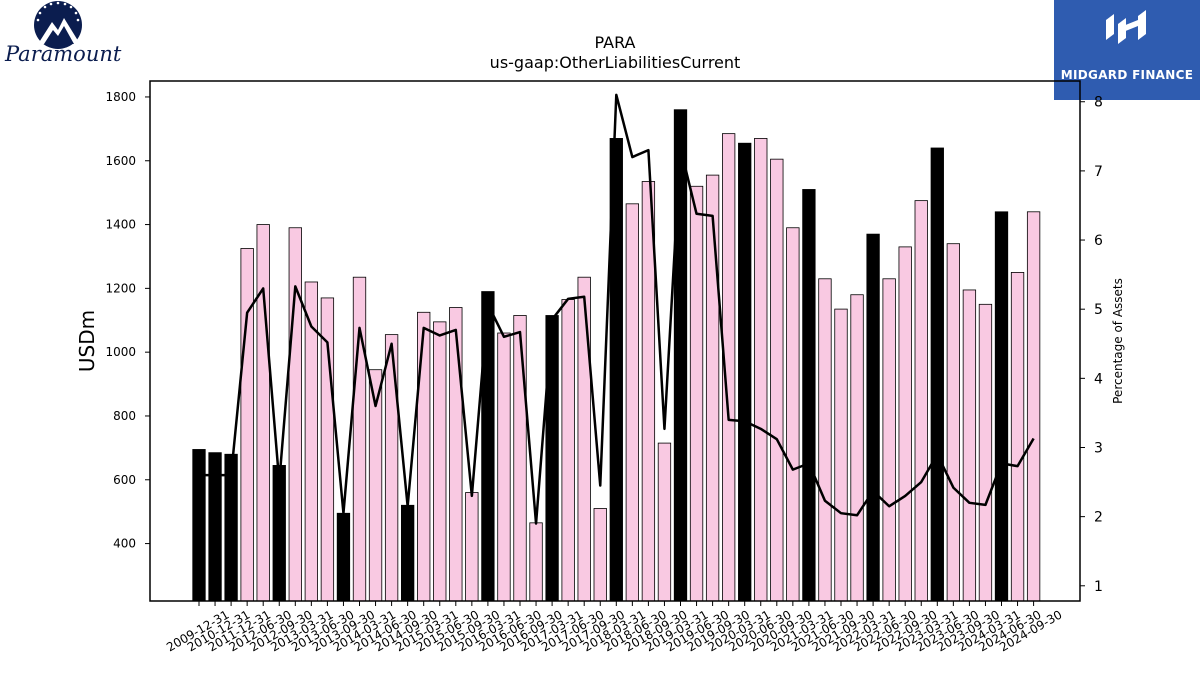 Image resolution: width=1200 pixels, height=675 pixels. Describe the element at coordinates (120, 161) in the screenshot. I see `left-tick-label: 1600` at that location.